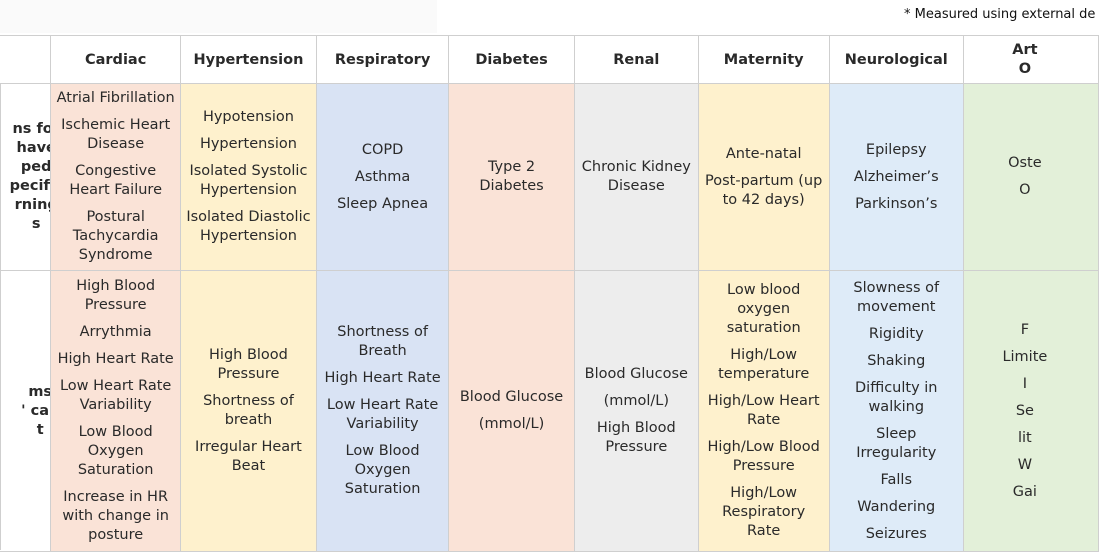 This screenshot has width=1100, height=552. I want to click on list-item: Arrythmia, so click(115, 332).